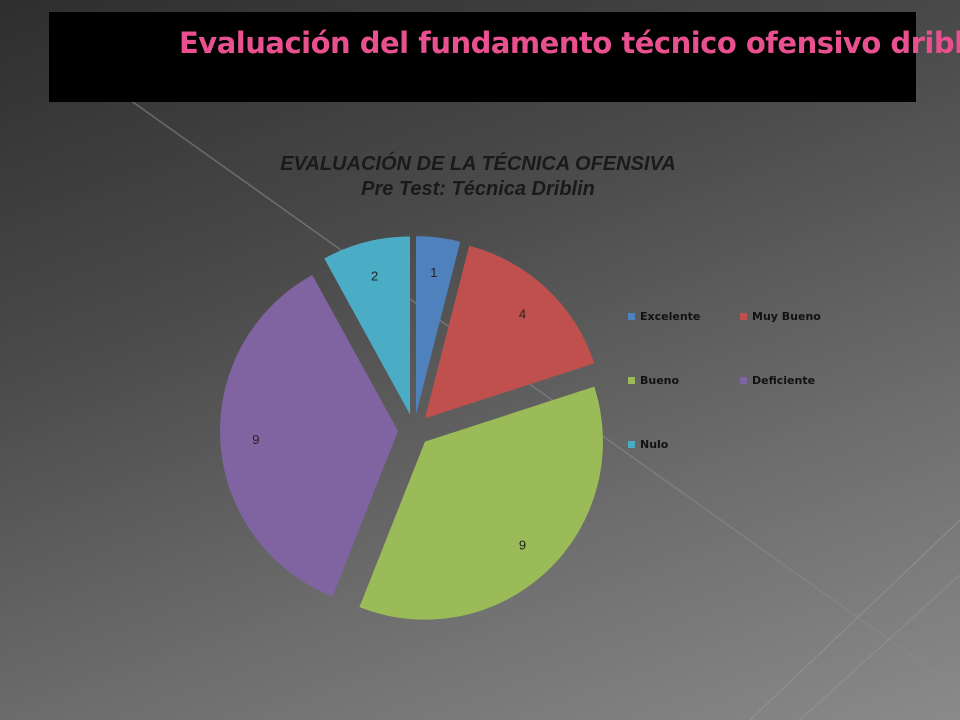  I want to click on legend-label: Deficiente, so click(784, 380).